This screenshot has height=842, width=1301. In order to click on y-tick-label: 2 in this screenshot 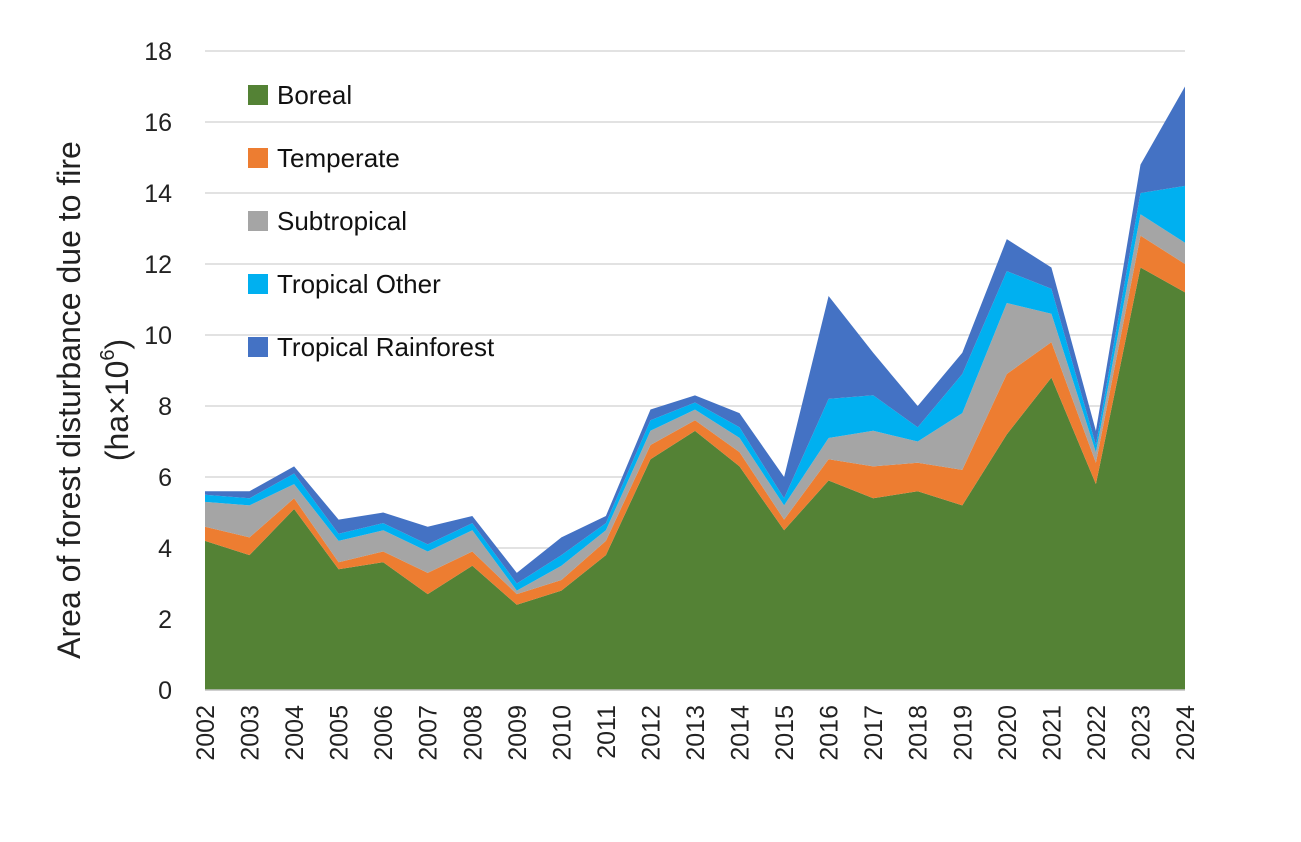, I will do `click(165, 620)`.